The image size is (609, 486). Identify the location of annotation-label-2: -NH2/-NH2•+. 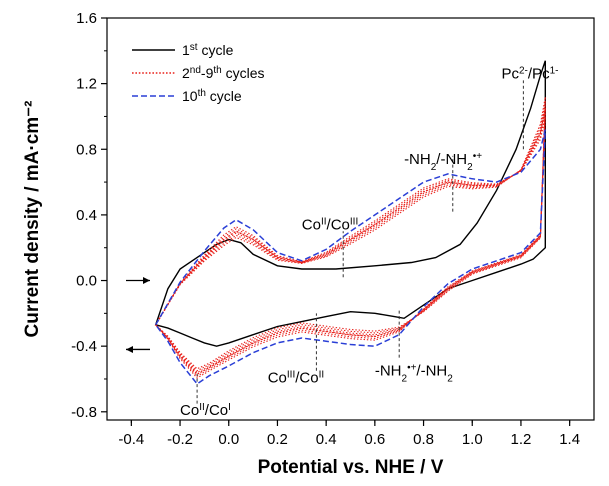
(443, 162).